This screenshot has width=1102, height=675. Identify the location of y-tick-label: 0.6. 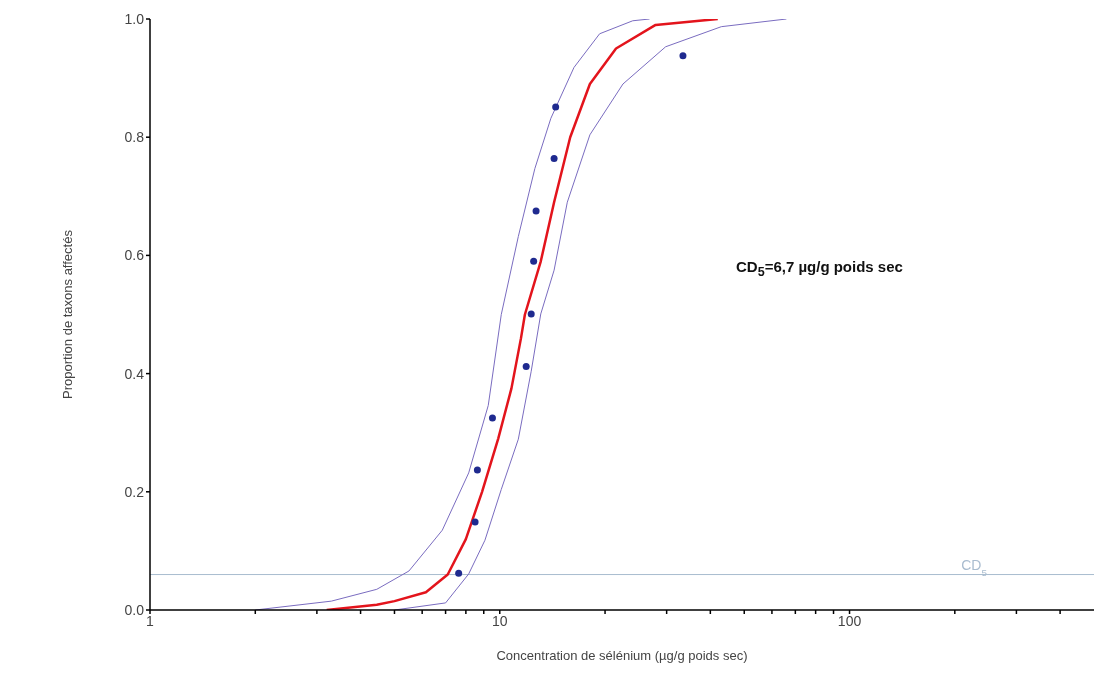
(134, 255).